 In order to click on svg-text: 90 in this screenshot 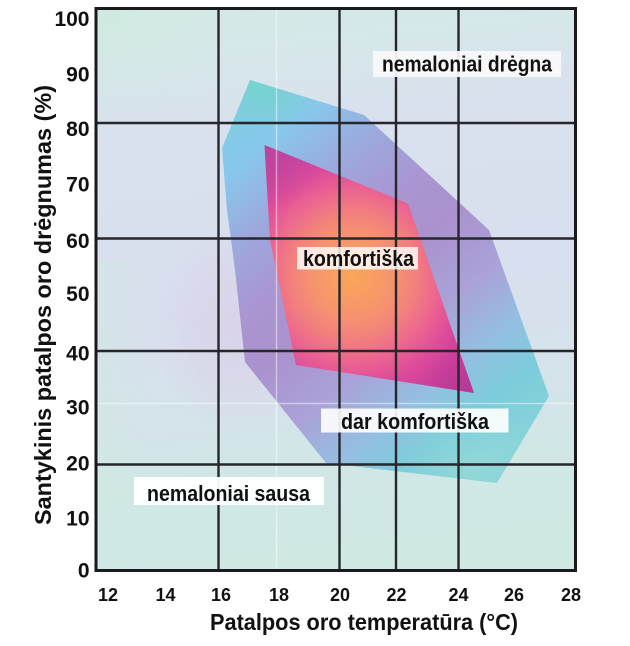, I will do `click(77, 75)`.